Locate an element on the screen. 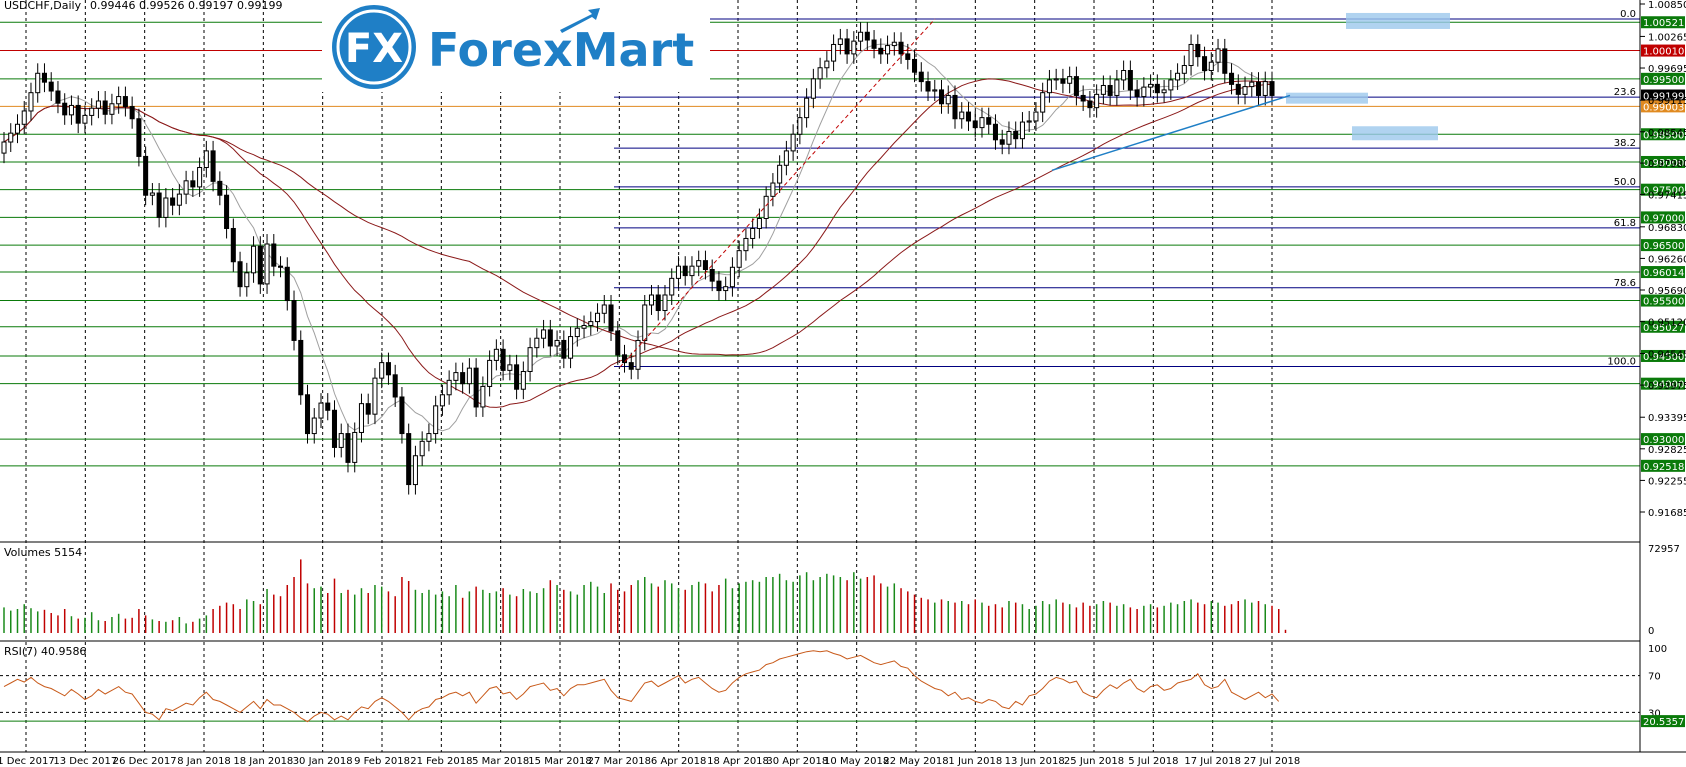 Image resolution: width=1686 pixels, height=767 pixels. price-level-label: 0.95027 is located at coordinates (1663, 328).